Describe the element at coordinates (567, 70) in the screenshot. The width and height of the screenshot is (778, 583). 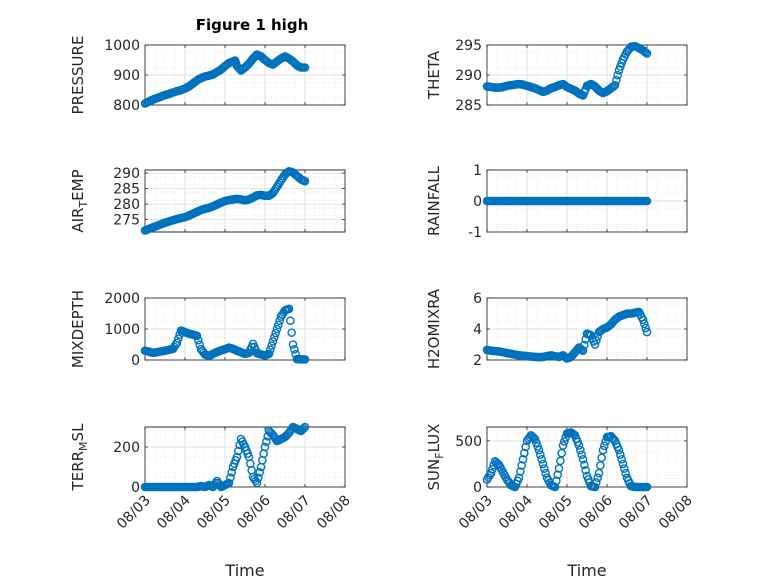
I see `series-markers-theta` at that location.